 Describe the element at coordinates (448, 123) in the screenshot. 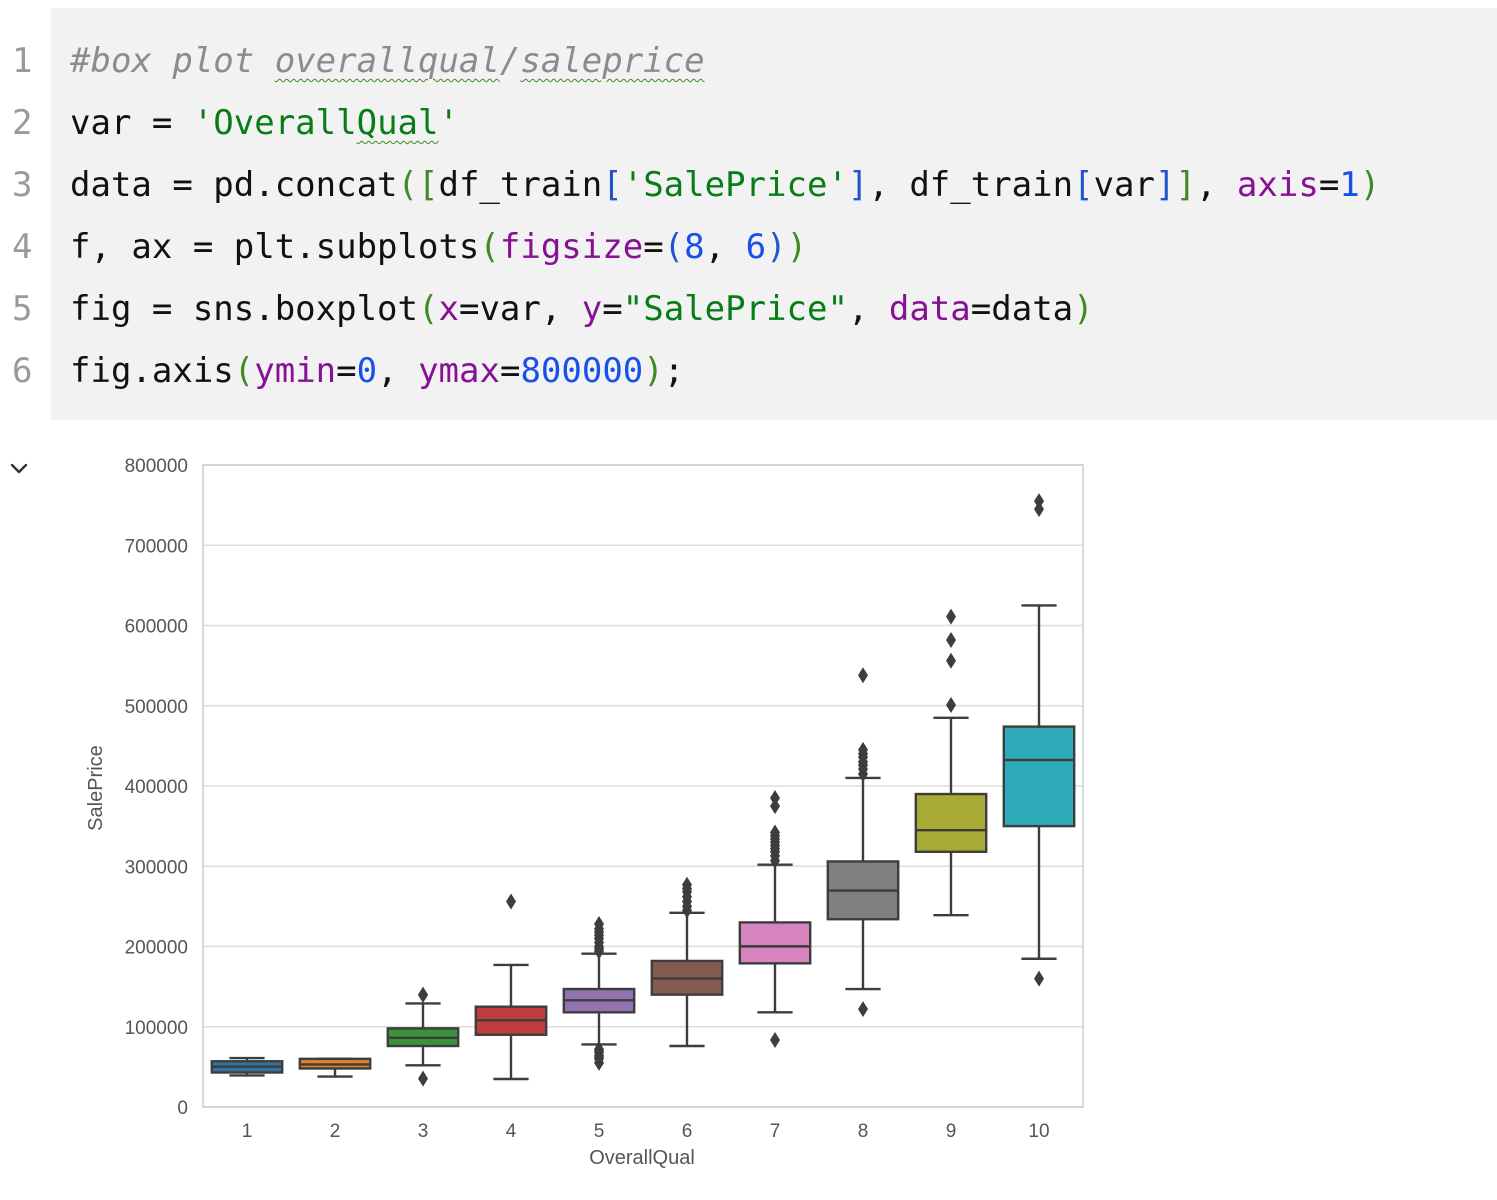

I see `code-token: '` at that location.